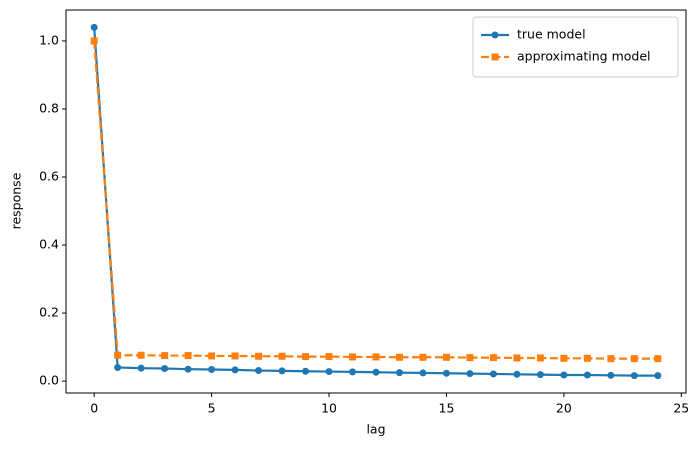 Image resolution: width=695 pixels, height=452 pixels. I want to click on y-tick-label: 0.8, so click(49, 107).